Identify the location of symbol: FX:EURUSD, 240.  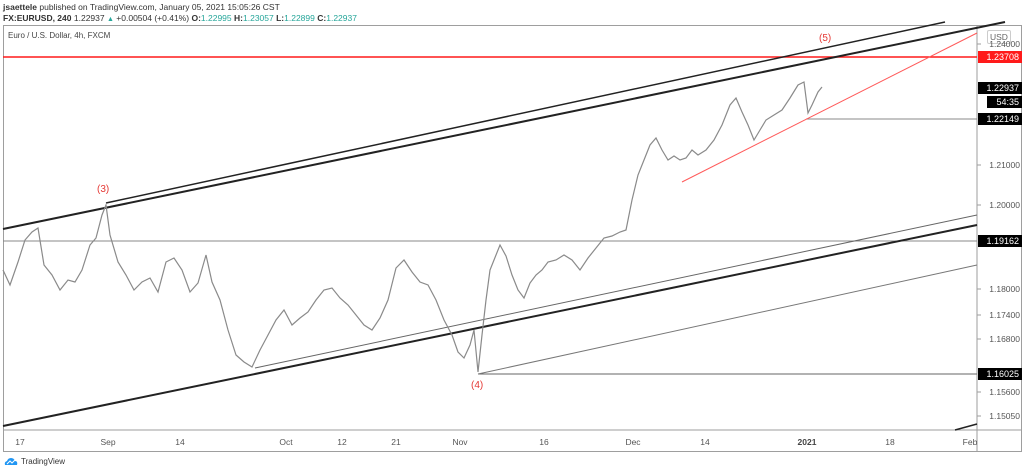
(37, 18).